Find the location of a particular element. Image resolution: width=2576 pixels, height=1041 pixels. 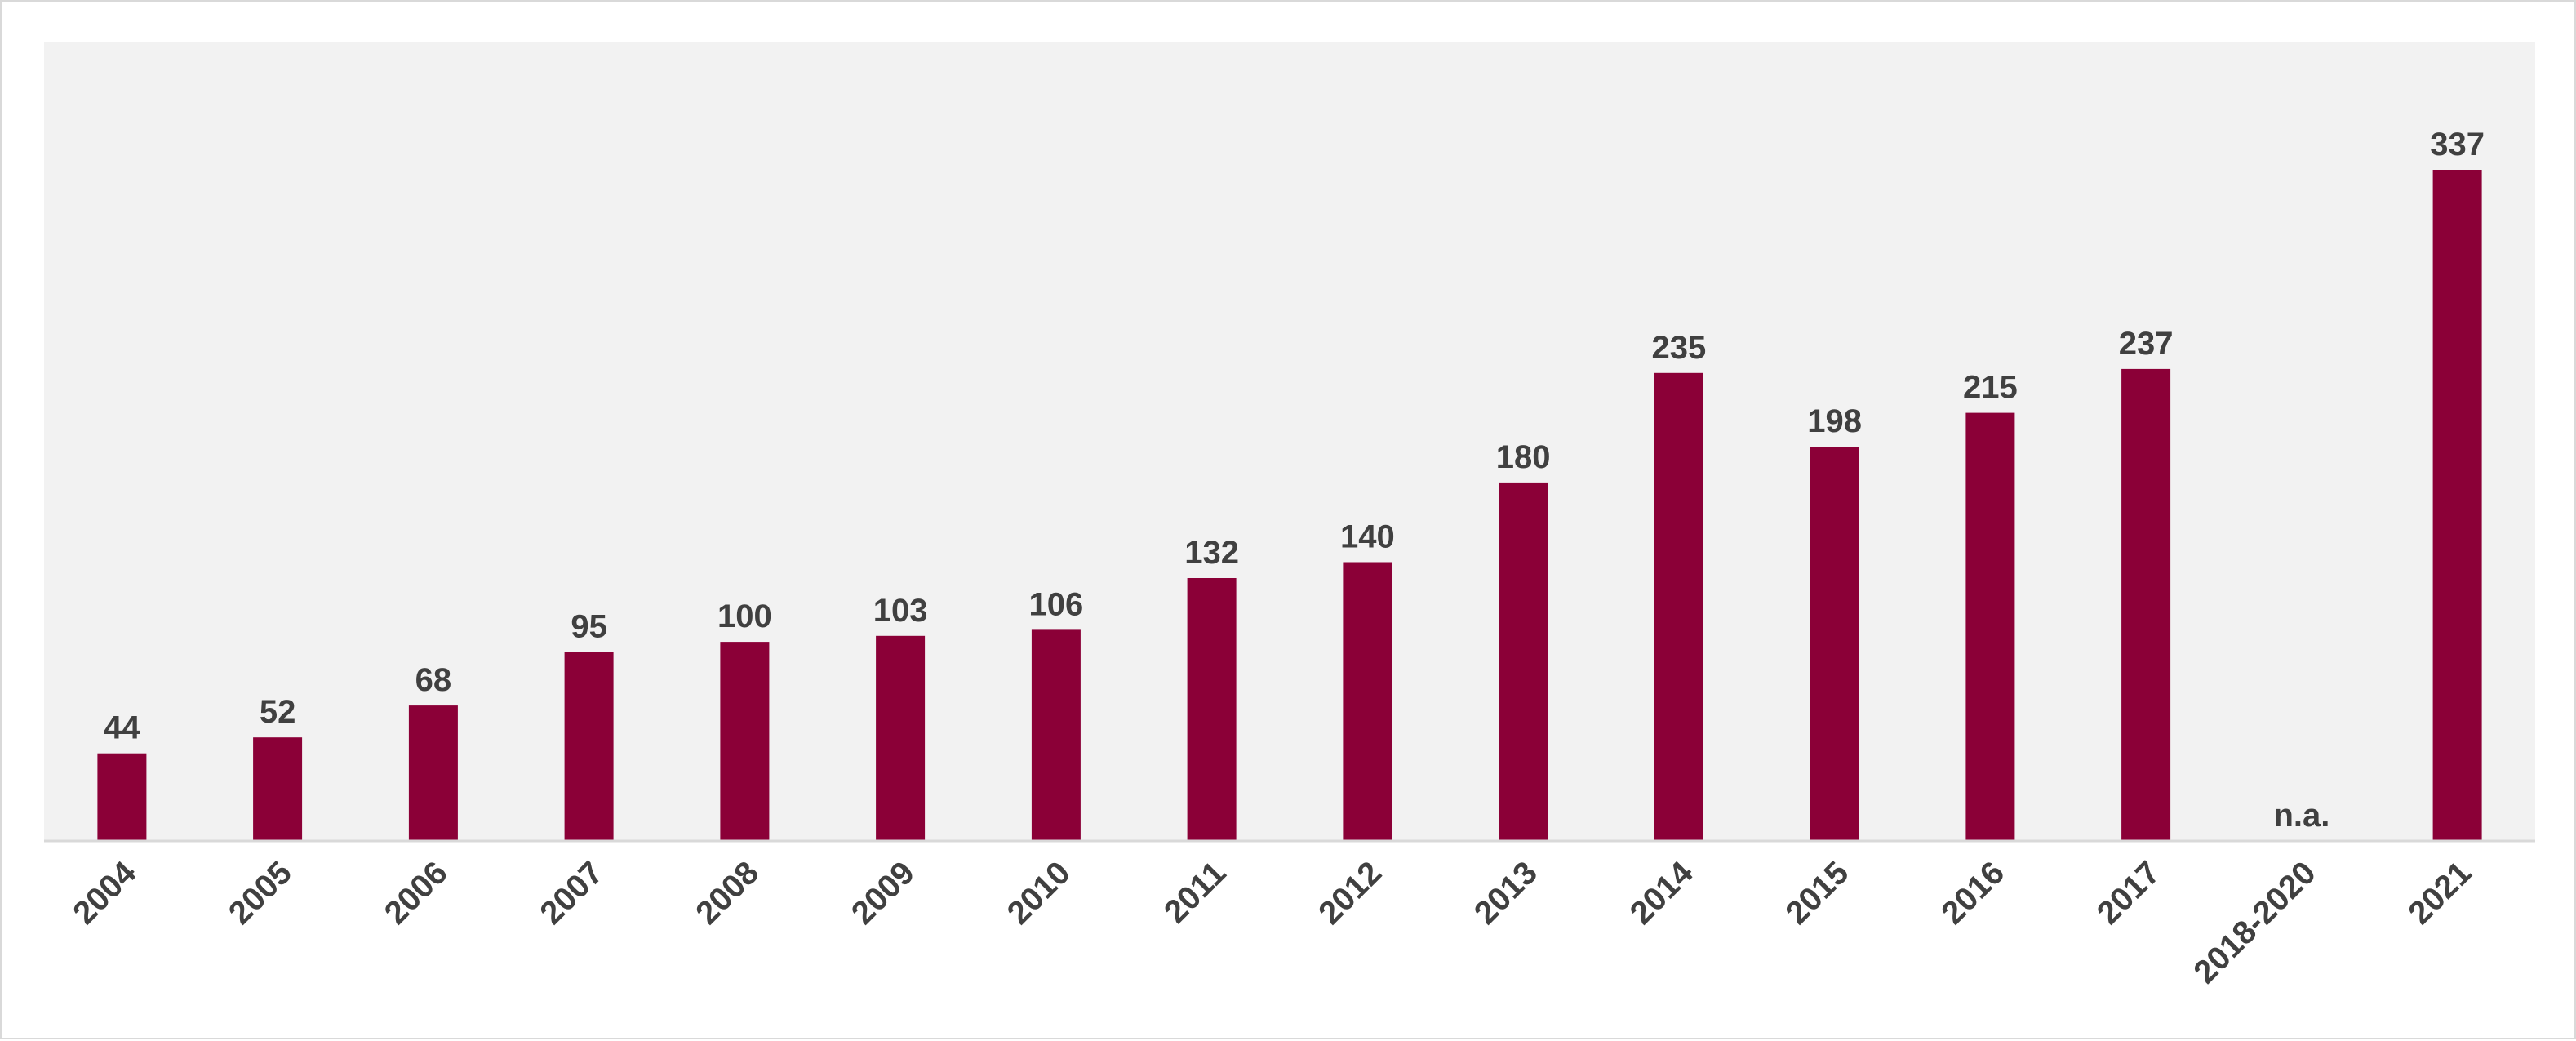

bar-2006 is located at coordinates (433, 773).